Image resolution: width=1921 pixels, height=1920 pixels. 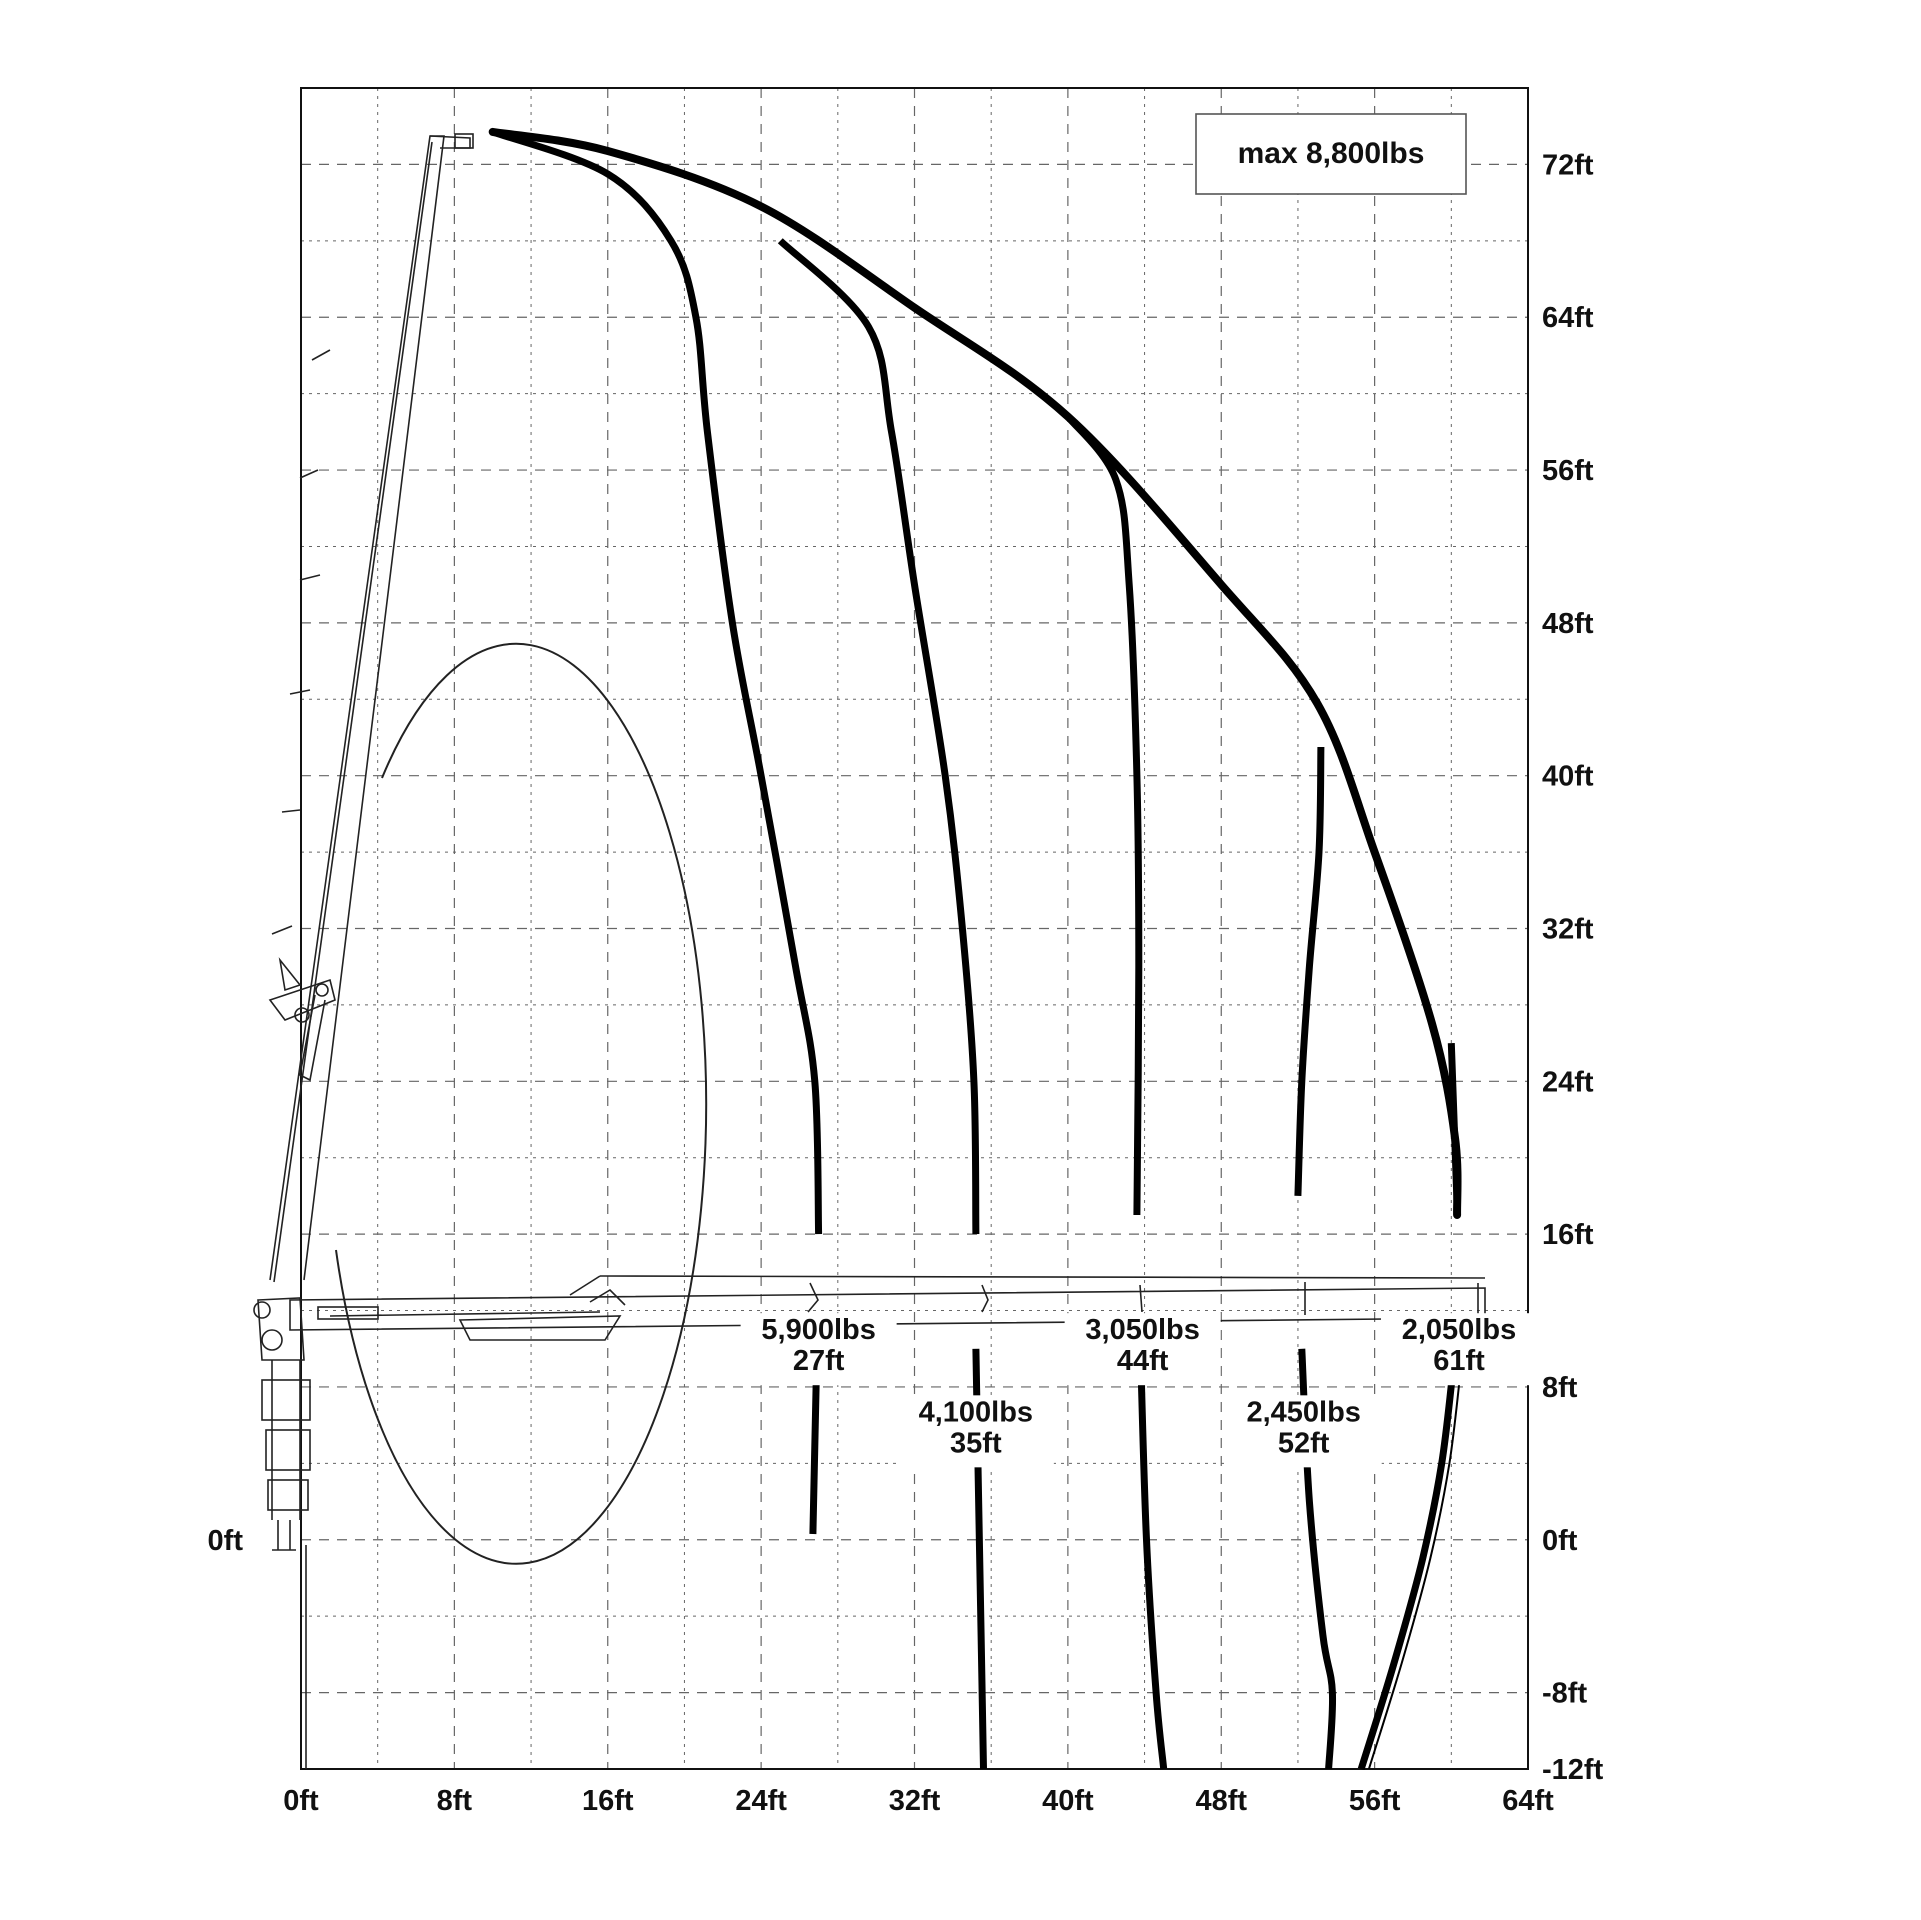 I want to click on load-curve-5-lower, so click(x=1407, y=1569).